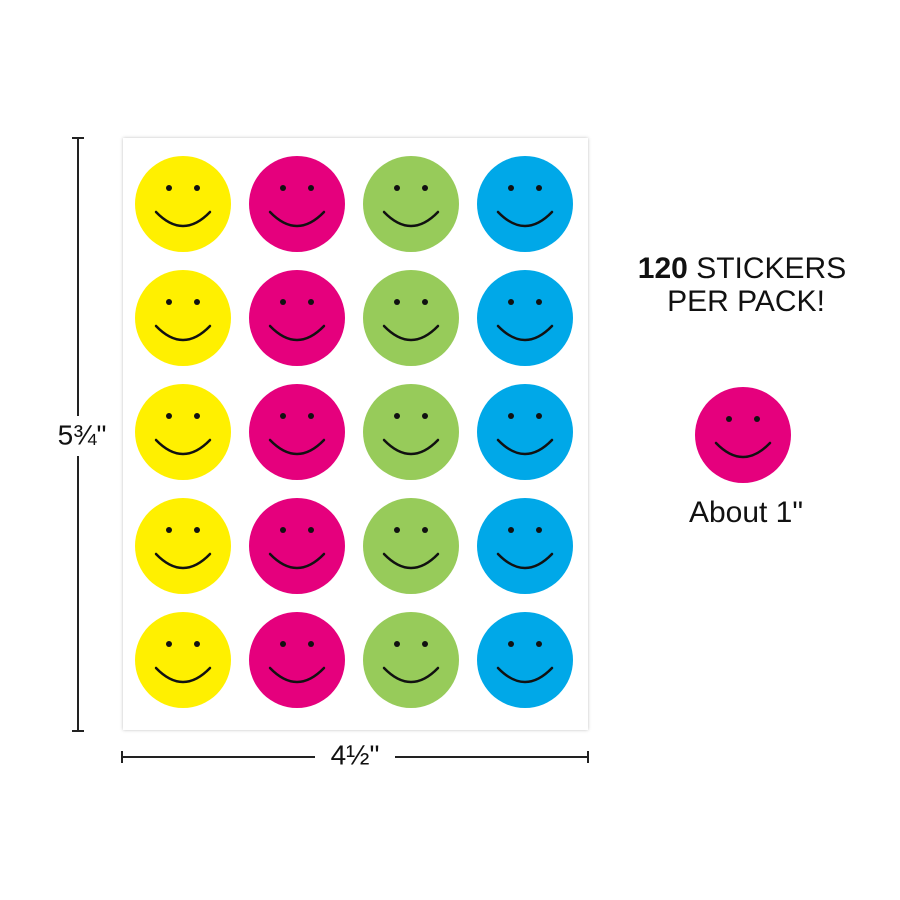 The height and width of the screenshot is (900, 900). I want to click on headline: 120 STICKERS, so click(742, 268).